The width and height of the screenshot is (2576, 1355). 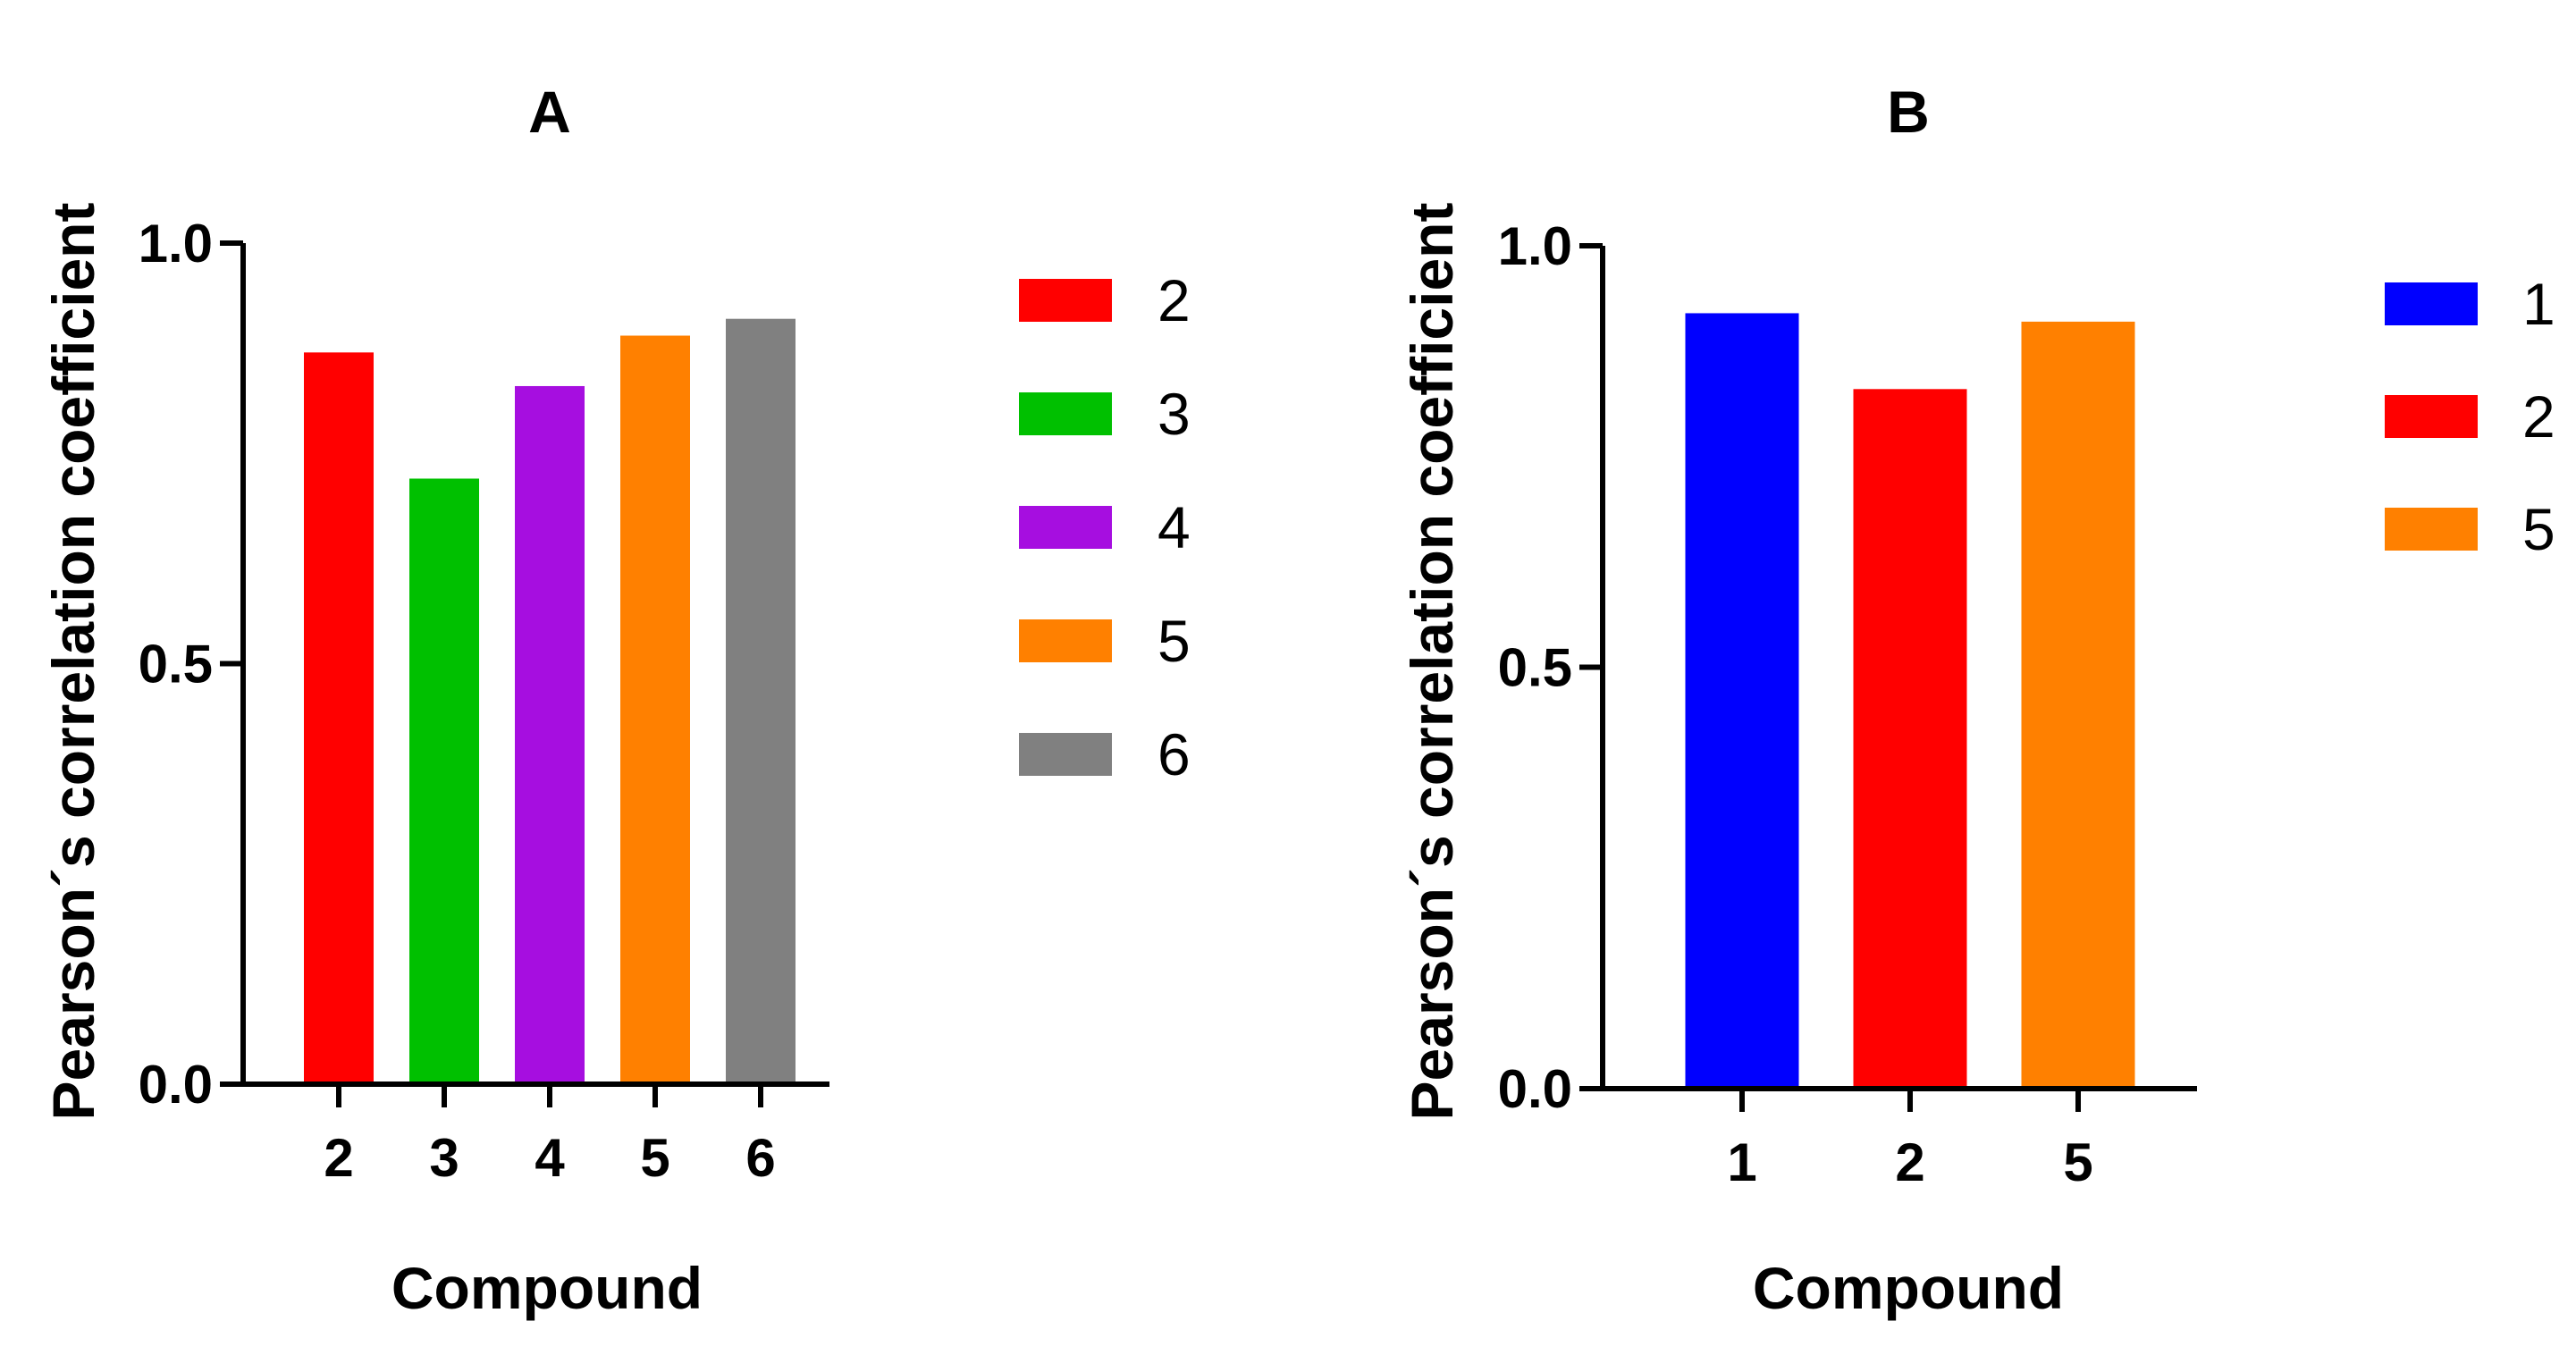 I want to click on legend-label: 1, so click(x=2539, y=304).